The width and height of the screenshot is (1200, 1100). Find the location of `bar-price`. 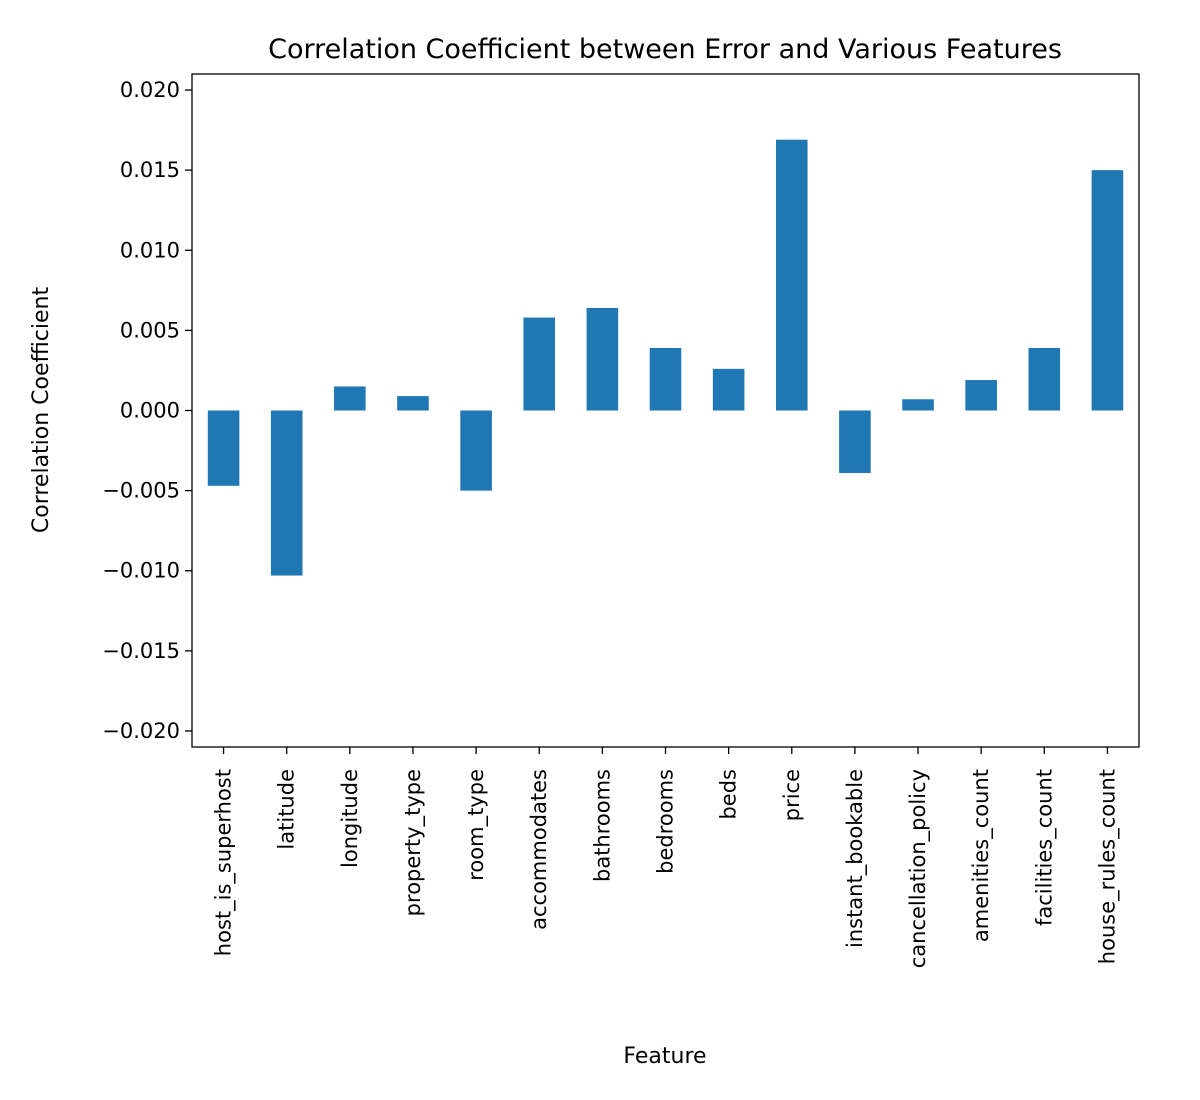

bar-price is located at coordinates (791, 275).